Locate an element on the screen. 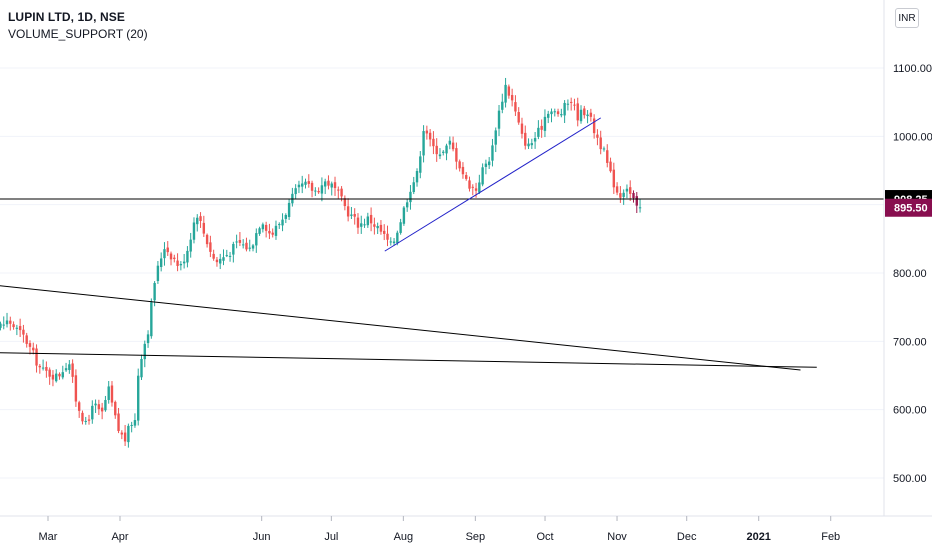 This screenshot has width=932, height=550. time-tick-label: Sep is located at coordinates (476, 537).